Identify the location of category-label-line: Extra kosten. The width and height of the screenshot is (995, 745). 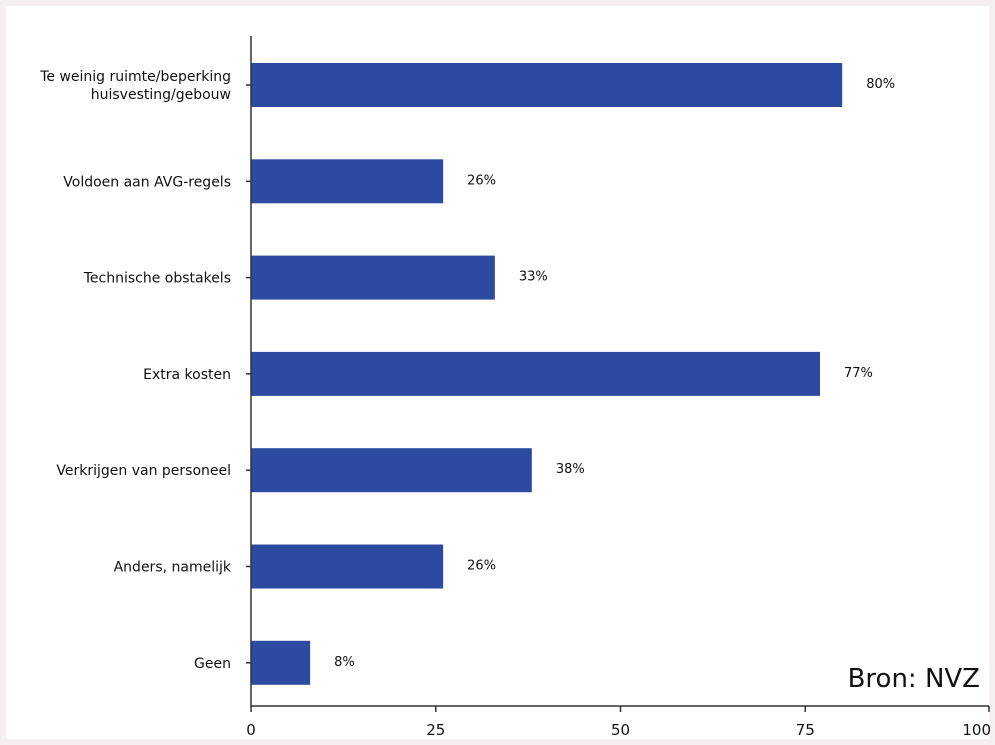
(187, 375).